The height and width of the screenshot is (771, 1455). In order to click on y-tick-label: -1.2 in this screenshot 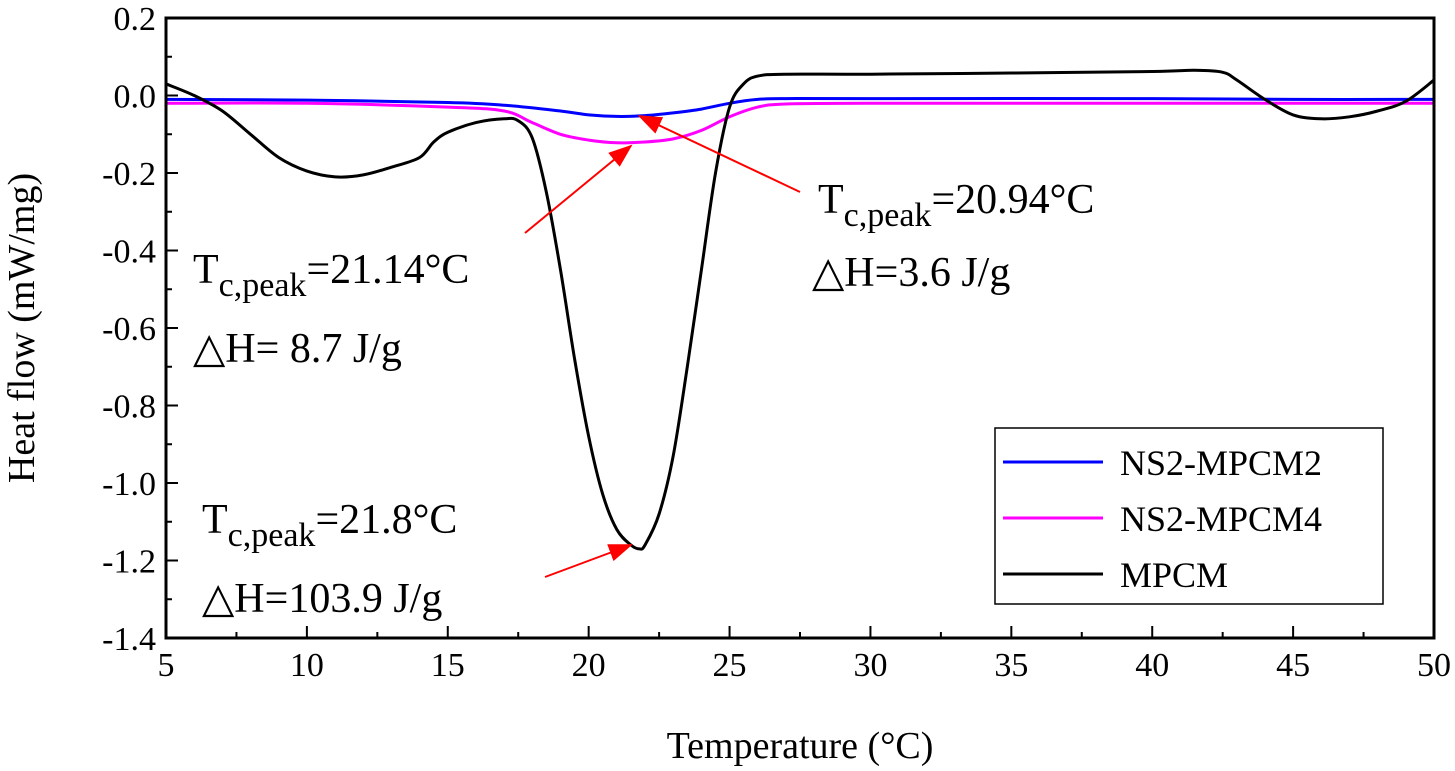, I will do `click(129, 562)`.